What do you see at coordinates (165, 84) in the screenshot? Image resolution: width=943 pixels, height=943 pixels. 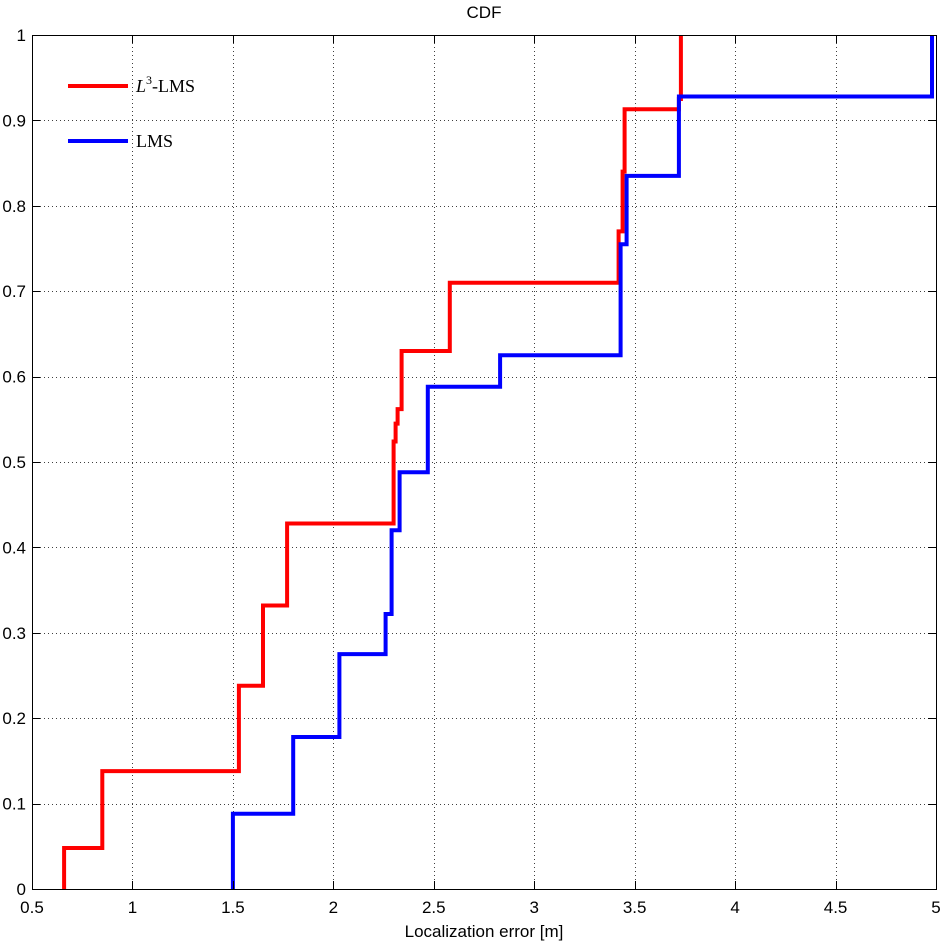 I see `legend-label-l3-lms: L3-LMS` at bounding box center [165, 84].